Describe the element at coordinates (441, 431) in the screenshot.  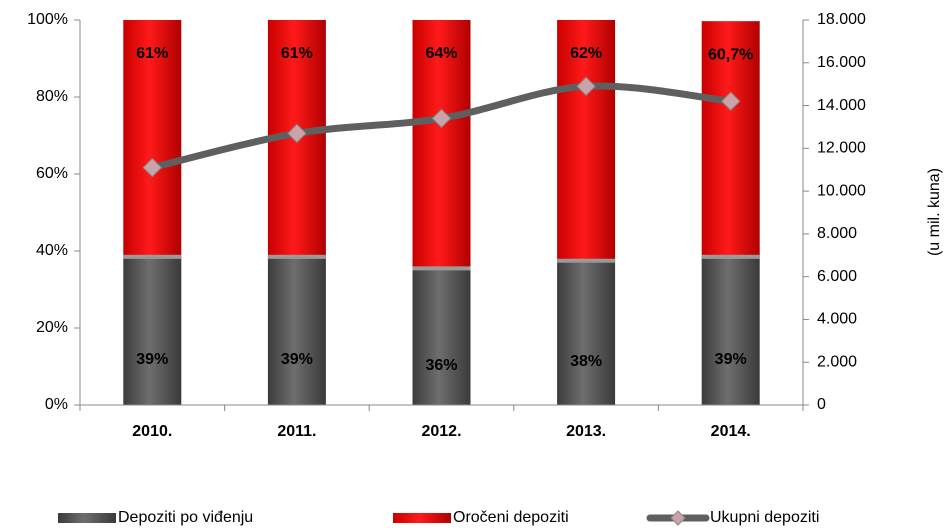
I see `x-tick-label: 2012.` at that location.